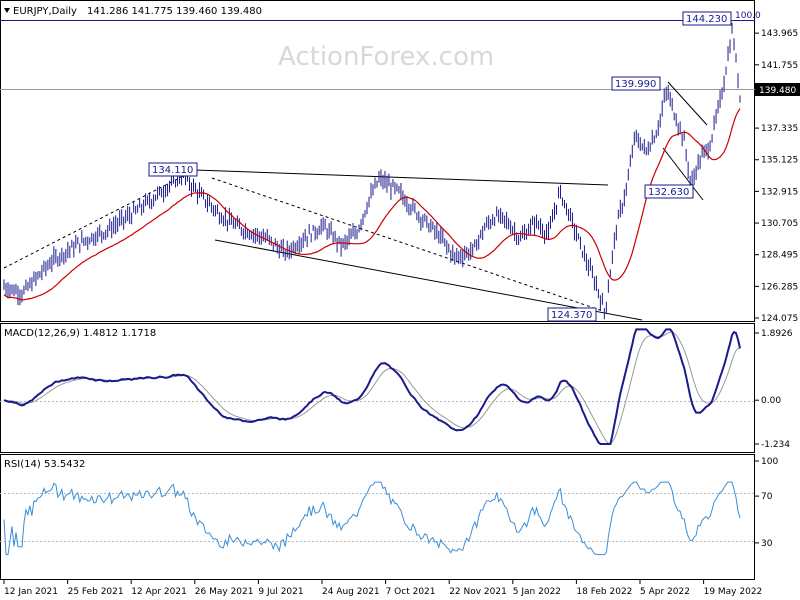 This screenshot has width=800, height=600. I want to click on lower-trendline, so click(428, 280).